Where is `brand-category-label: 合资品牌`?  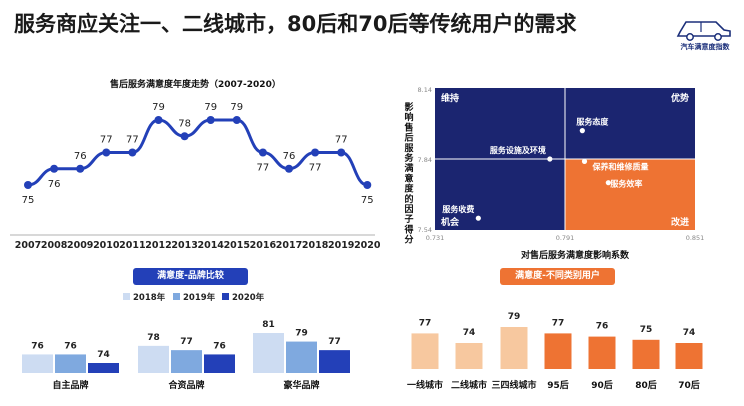
brand-category-label: 合资品牌 is located at coordinates (186, 385).